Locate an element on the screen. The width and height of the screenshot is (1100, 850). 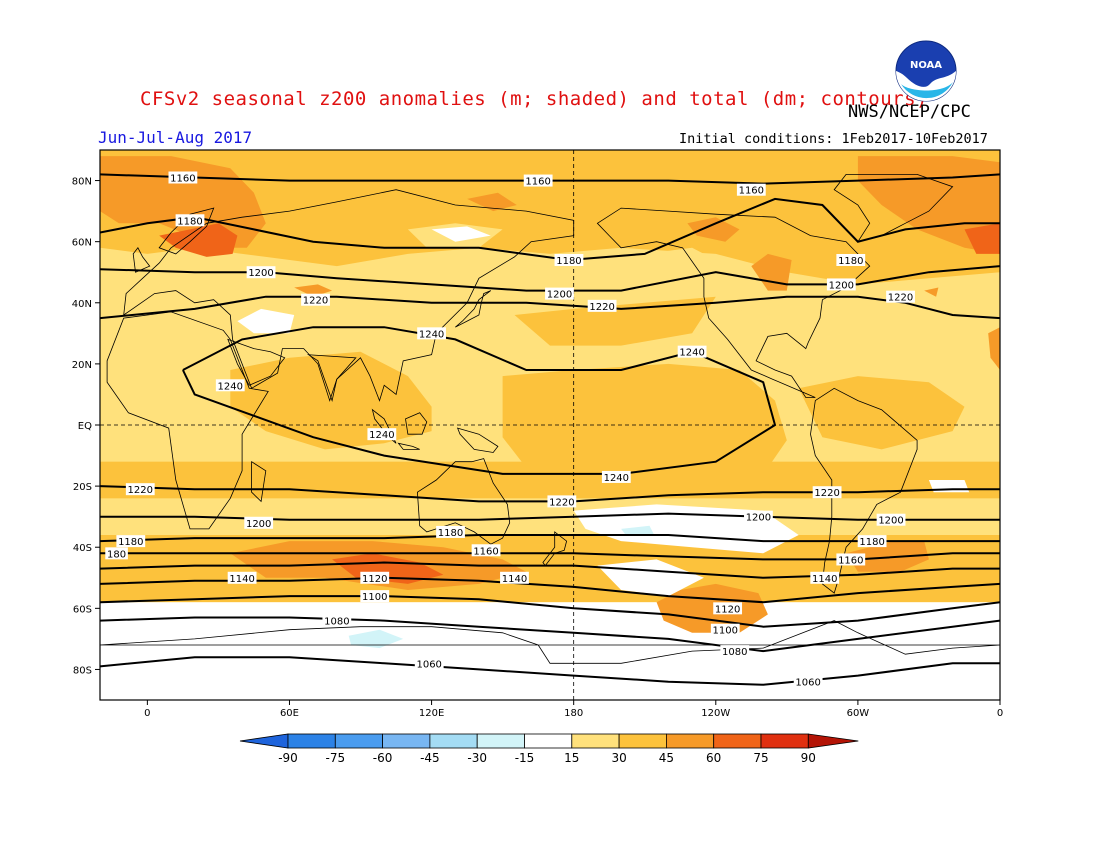
contour-label: 1100 is located at coordinates (374, 597).